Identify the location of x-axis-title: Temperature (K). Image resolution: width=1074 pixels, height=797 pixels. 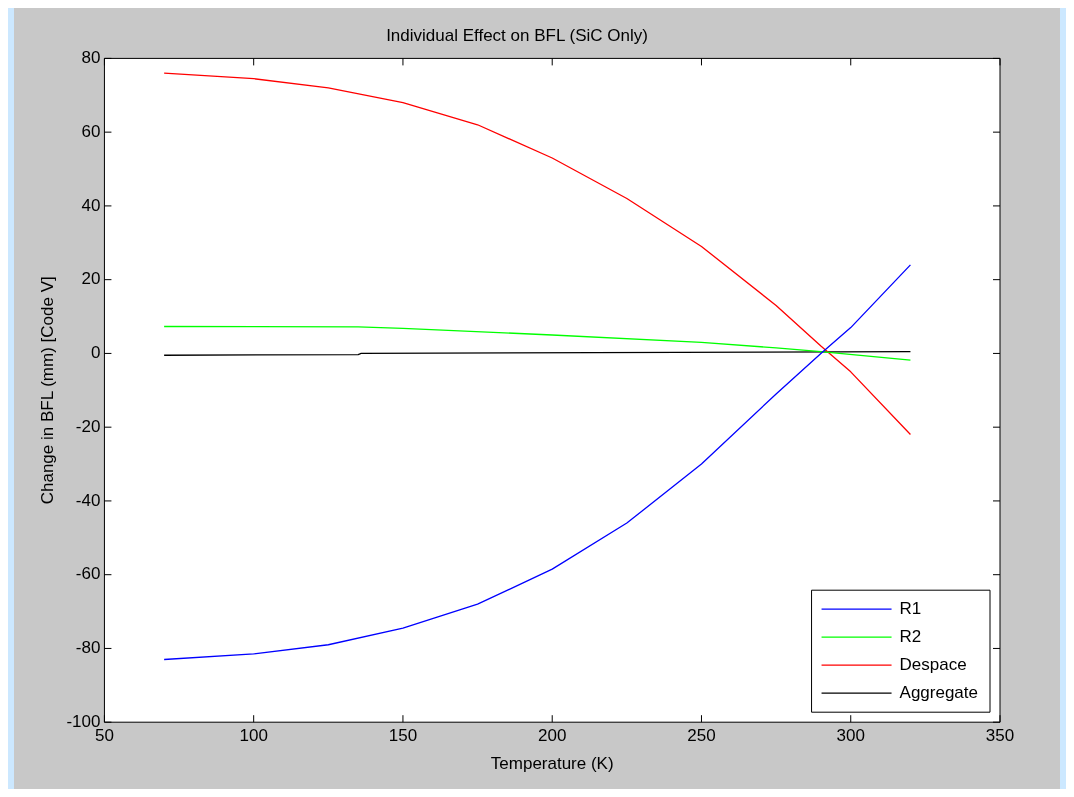
(552, 764).